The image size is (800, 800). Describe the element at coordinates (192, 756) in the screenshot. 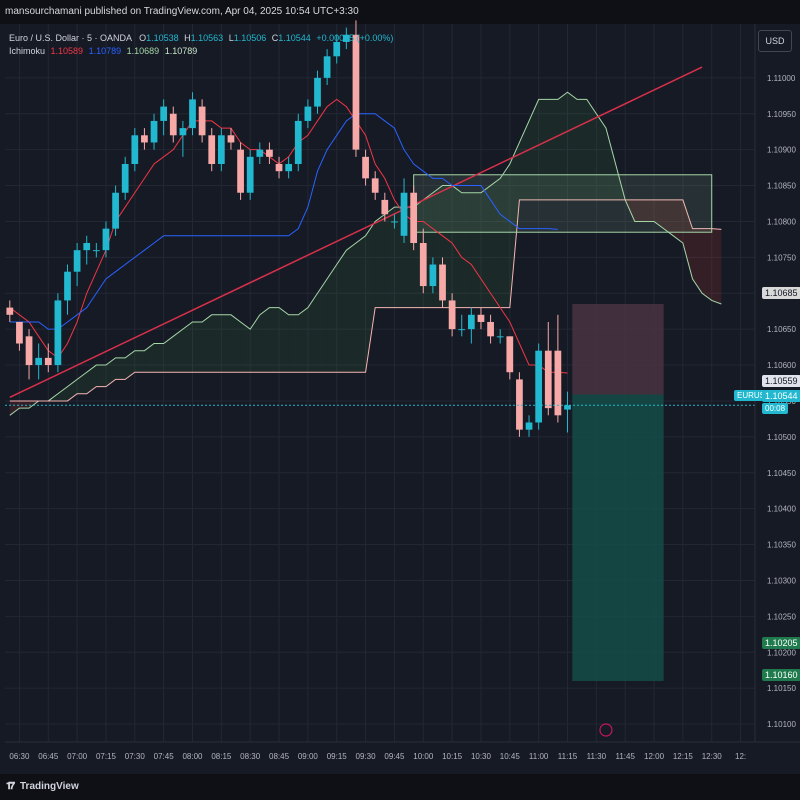

I see `x-tick-label: 08:00` at that location.